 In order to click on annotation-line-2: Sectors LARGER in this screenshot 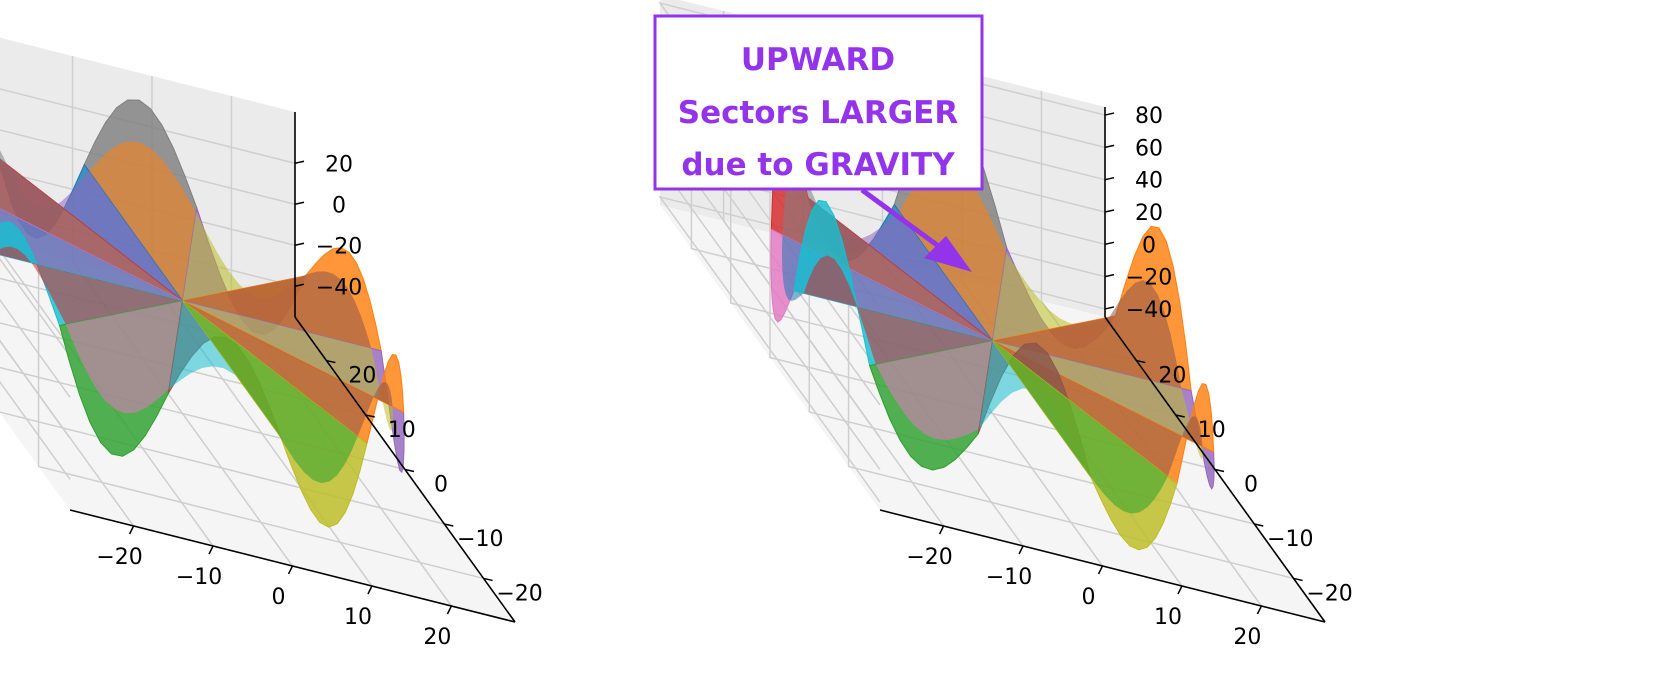, I will do `click(818, 113)`.